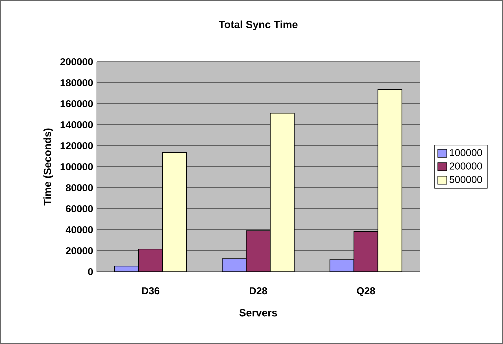 This screenshot has width=503, height=344. I want to click on y-tick-label: 60000, so click(80, 209).